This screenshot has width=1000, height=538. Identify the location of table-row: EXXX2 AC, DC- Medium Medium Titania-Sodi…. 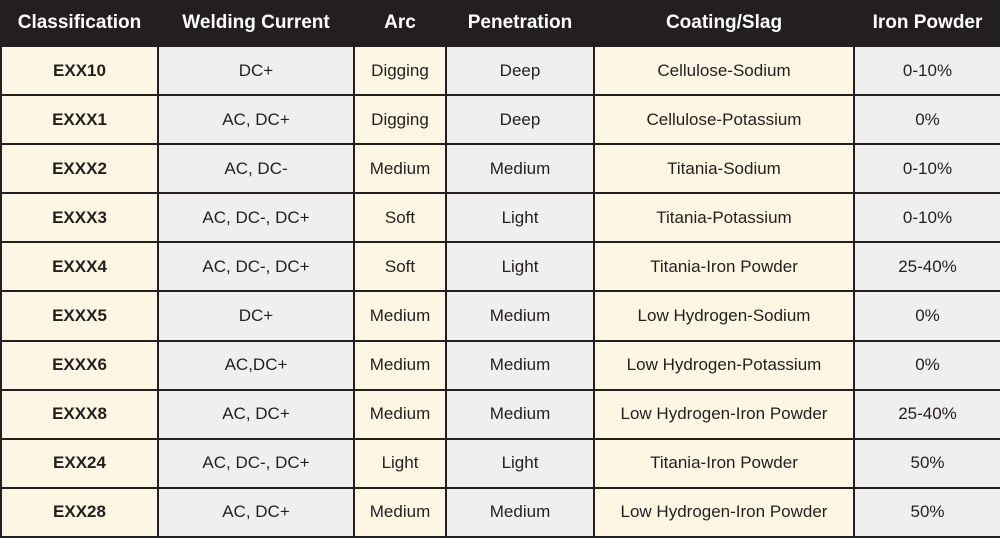
(500, 169).